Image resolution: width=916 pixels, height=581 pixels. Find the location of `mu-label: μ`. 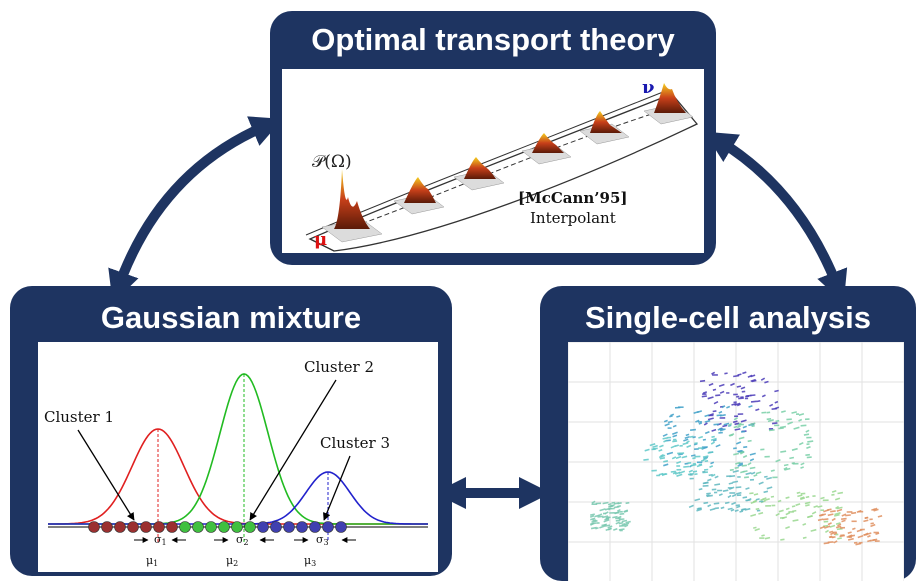

mu-label: μ is located at coordinates (320, 239).